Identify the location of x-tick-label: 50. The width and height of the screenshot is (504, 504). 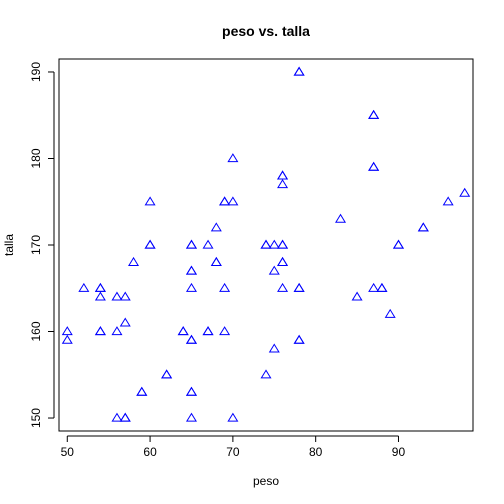
(68, 452).